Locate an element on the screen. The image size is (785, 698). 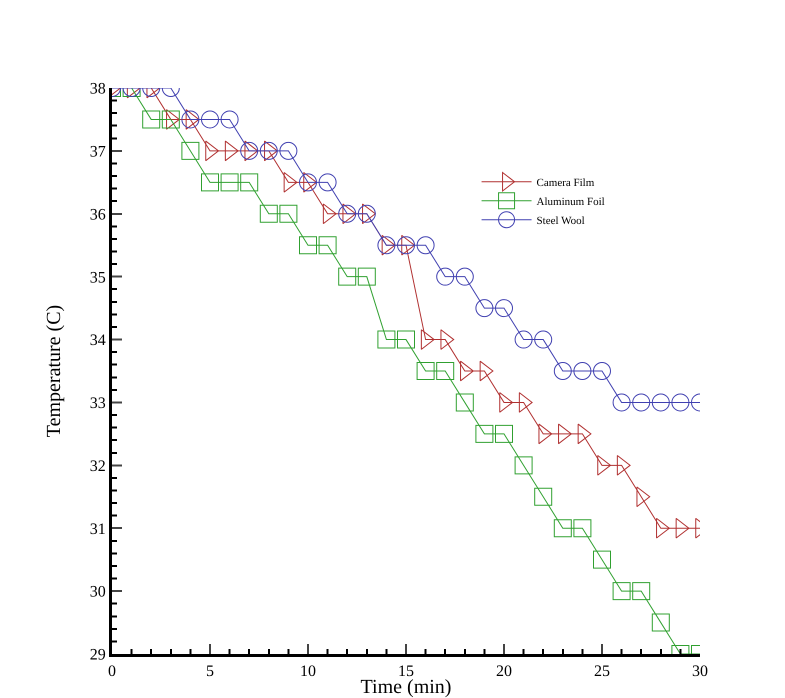
y-tick-label: 33 is located at coordinates (98, 403).